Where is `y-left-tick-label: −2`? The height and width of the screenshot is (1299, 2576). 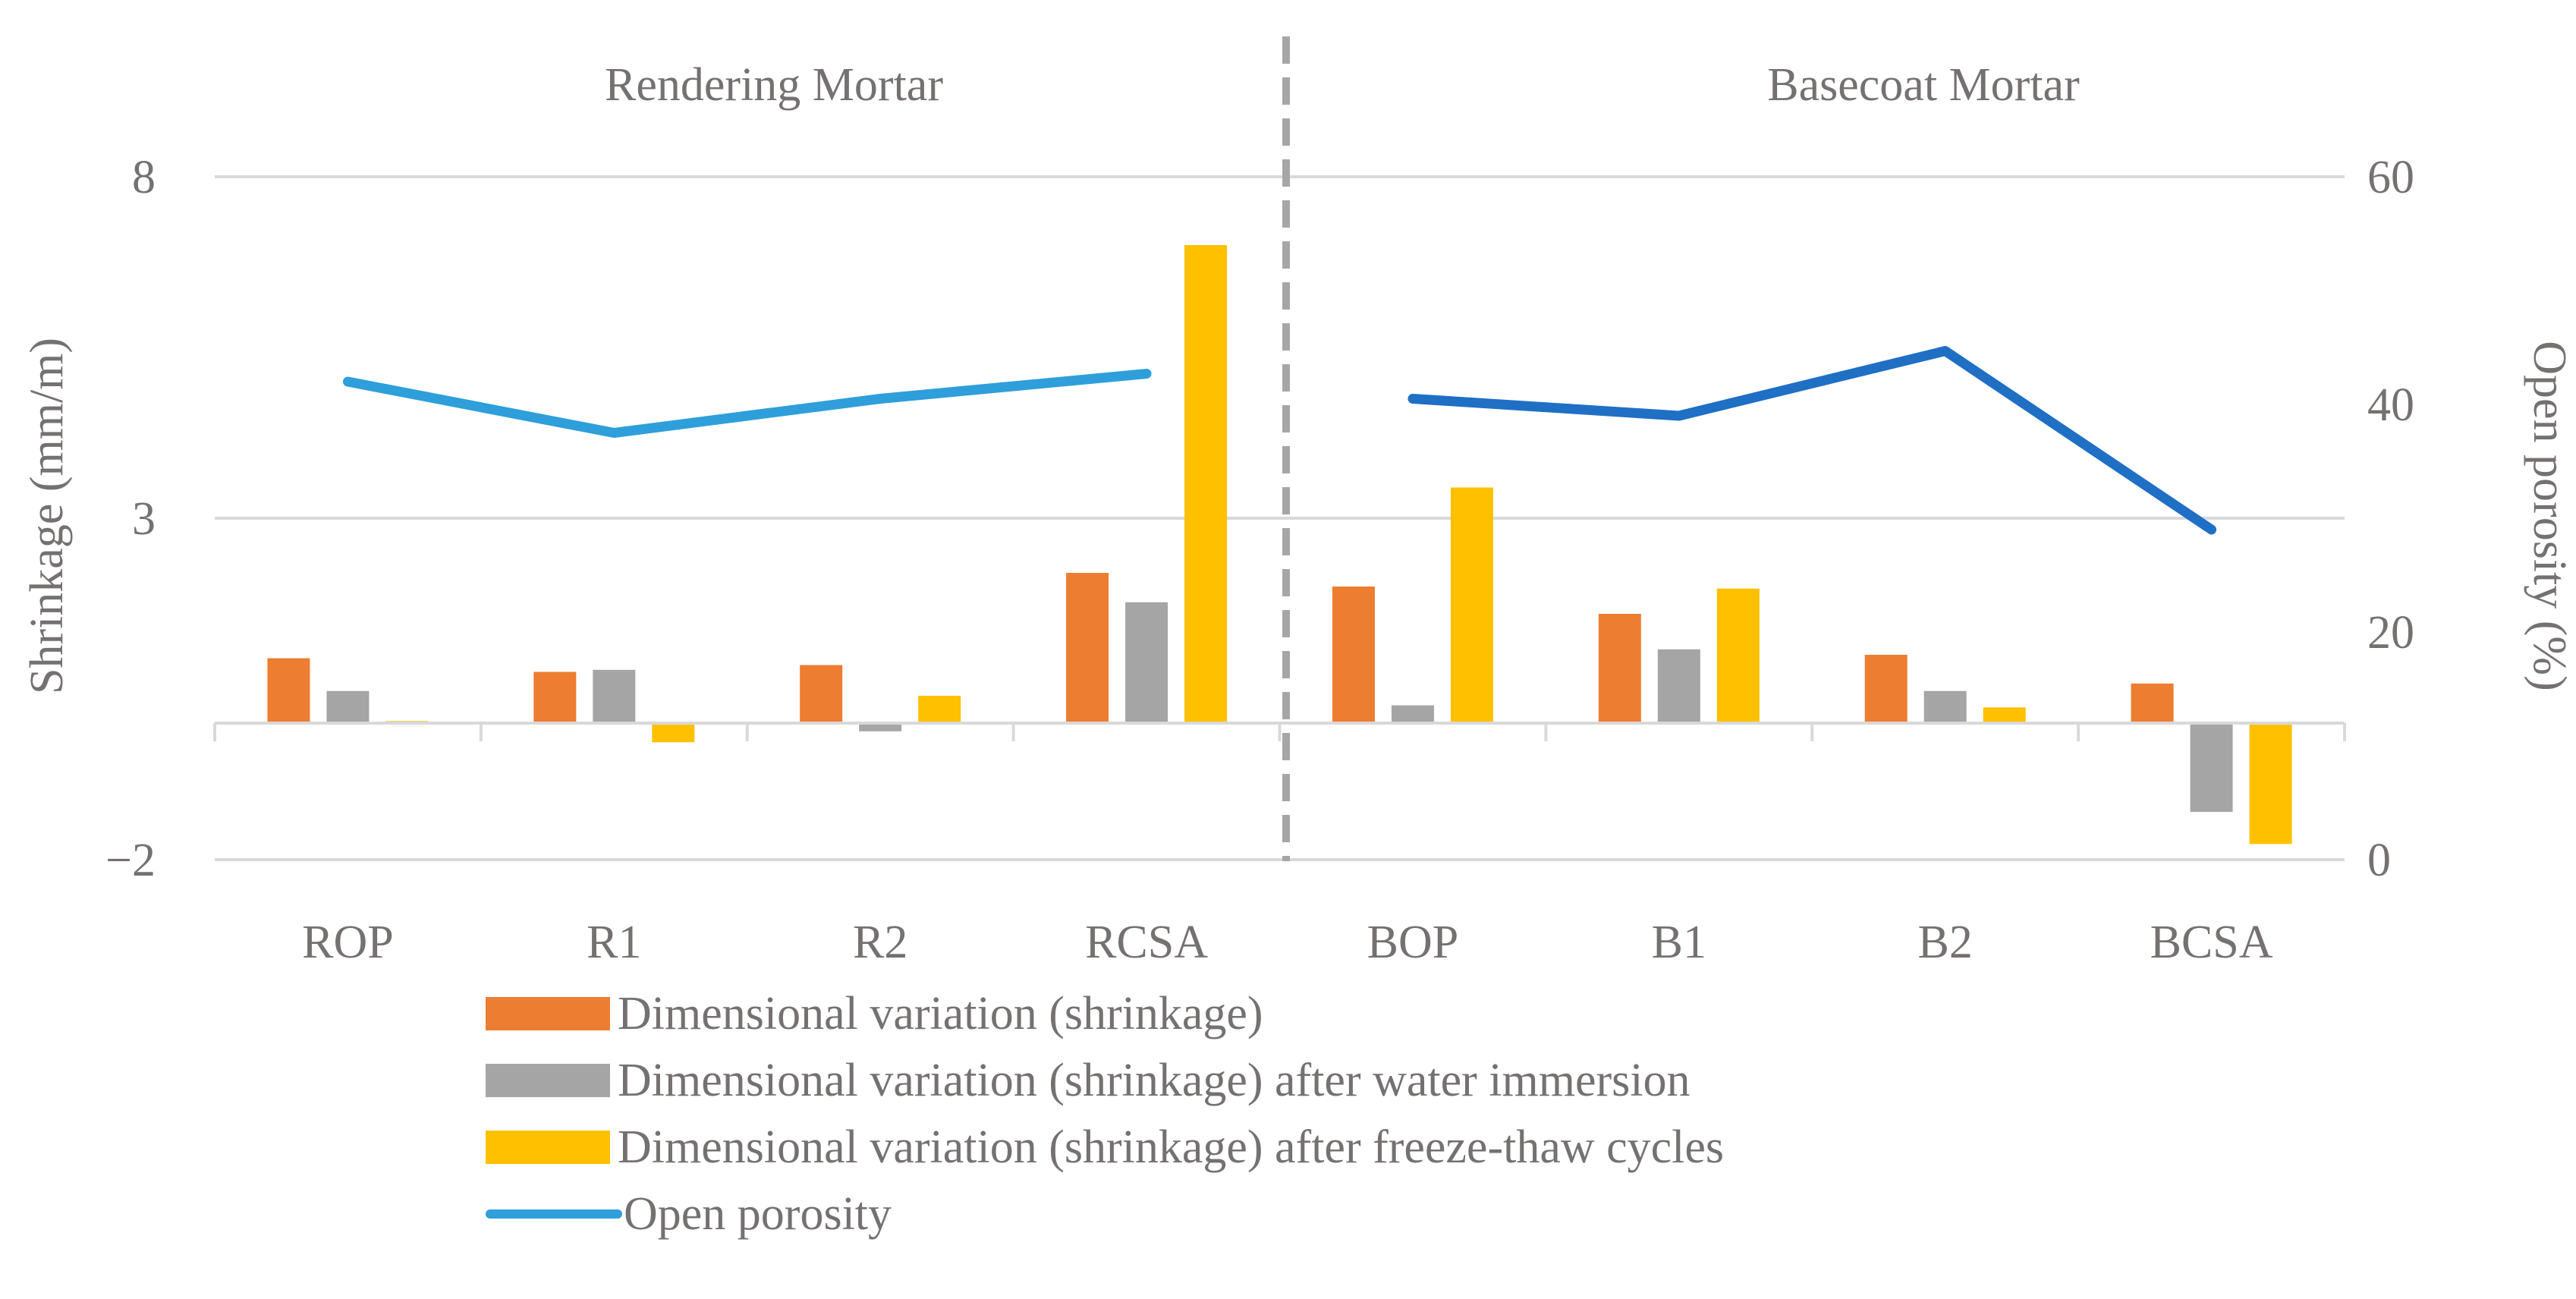
y-left-tick-label: −2 is located at coordinates (130, 860).